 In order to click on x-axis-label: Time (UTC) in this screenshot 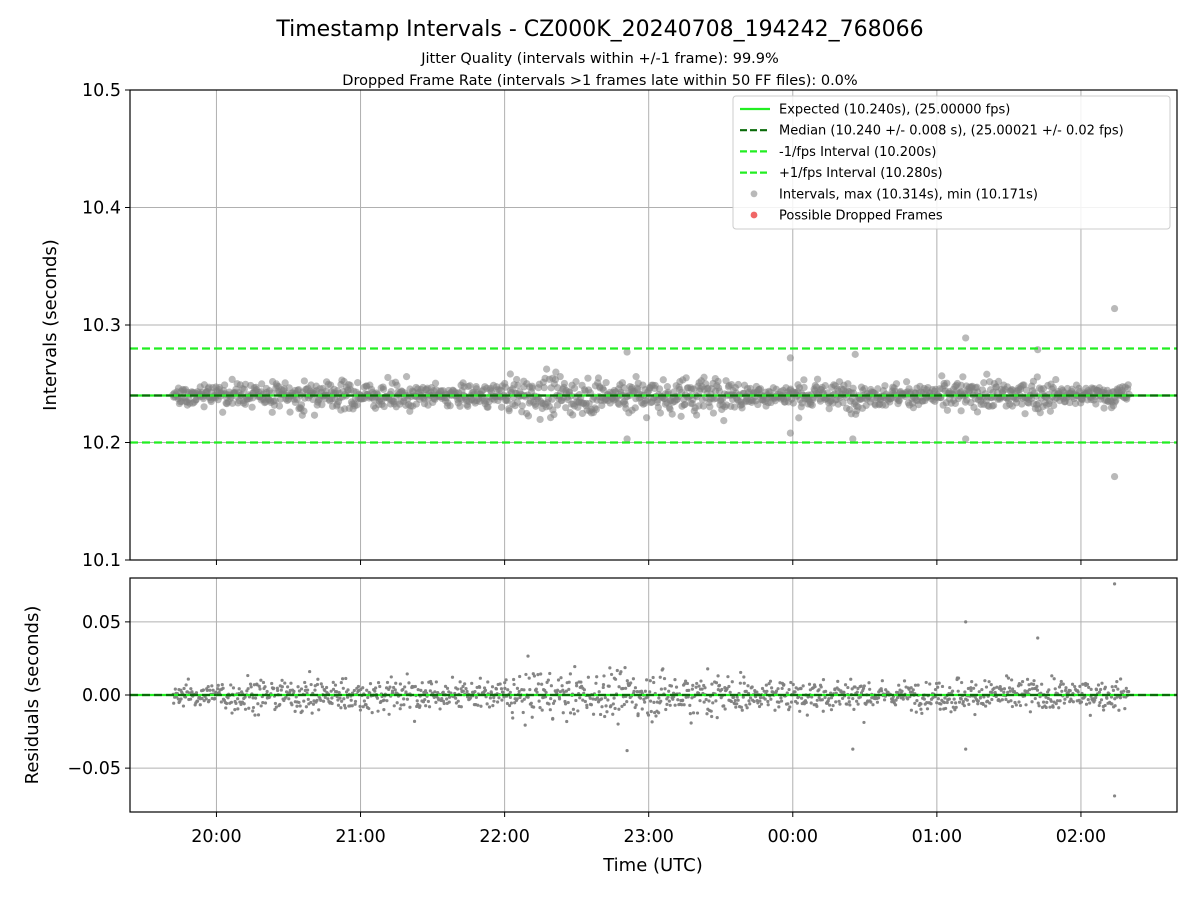, I will do `click(652, 865)`.